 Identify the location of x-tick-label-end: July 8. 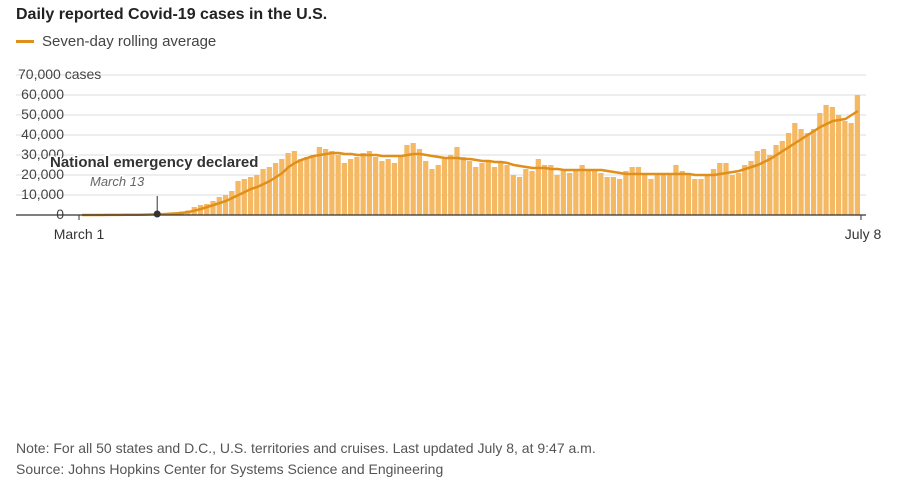
(863, 234).